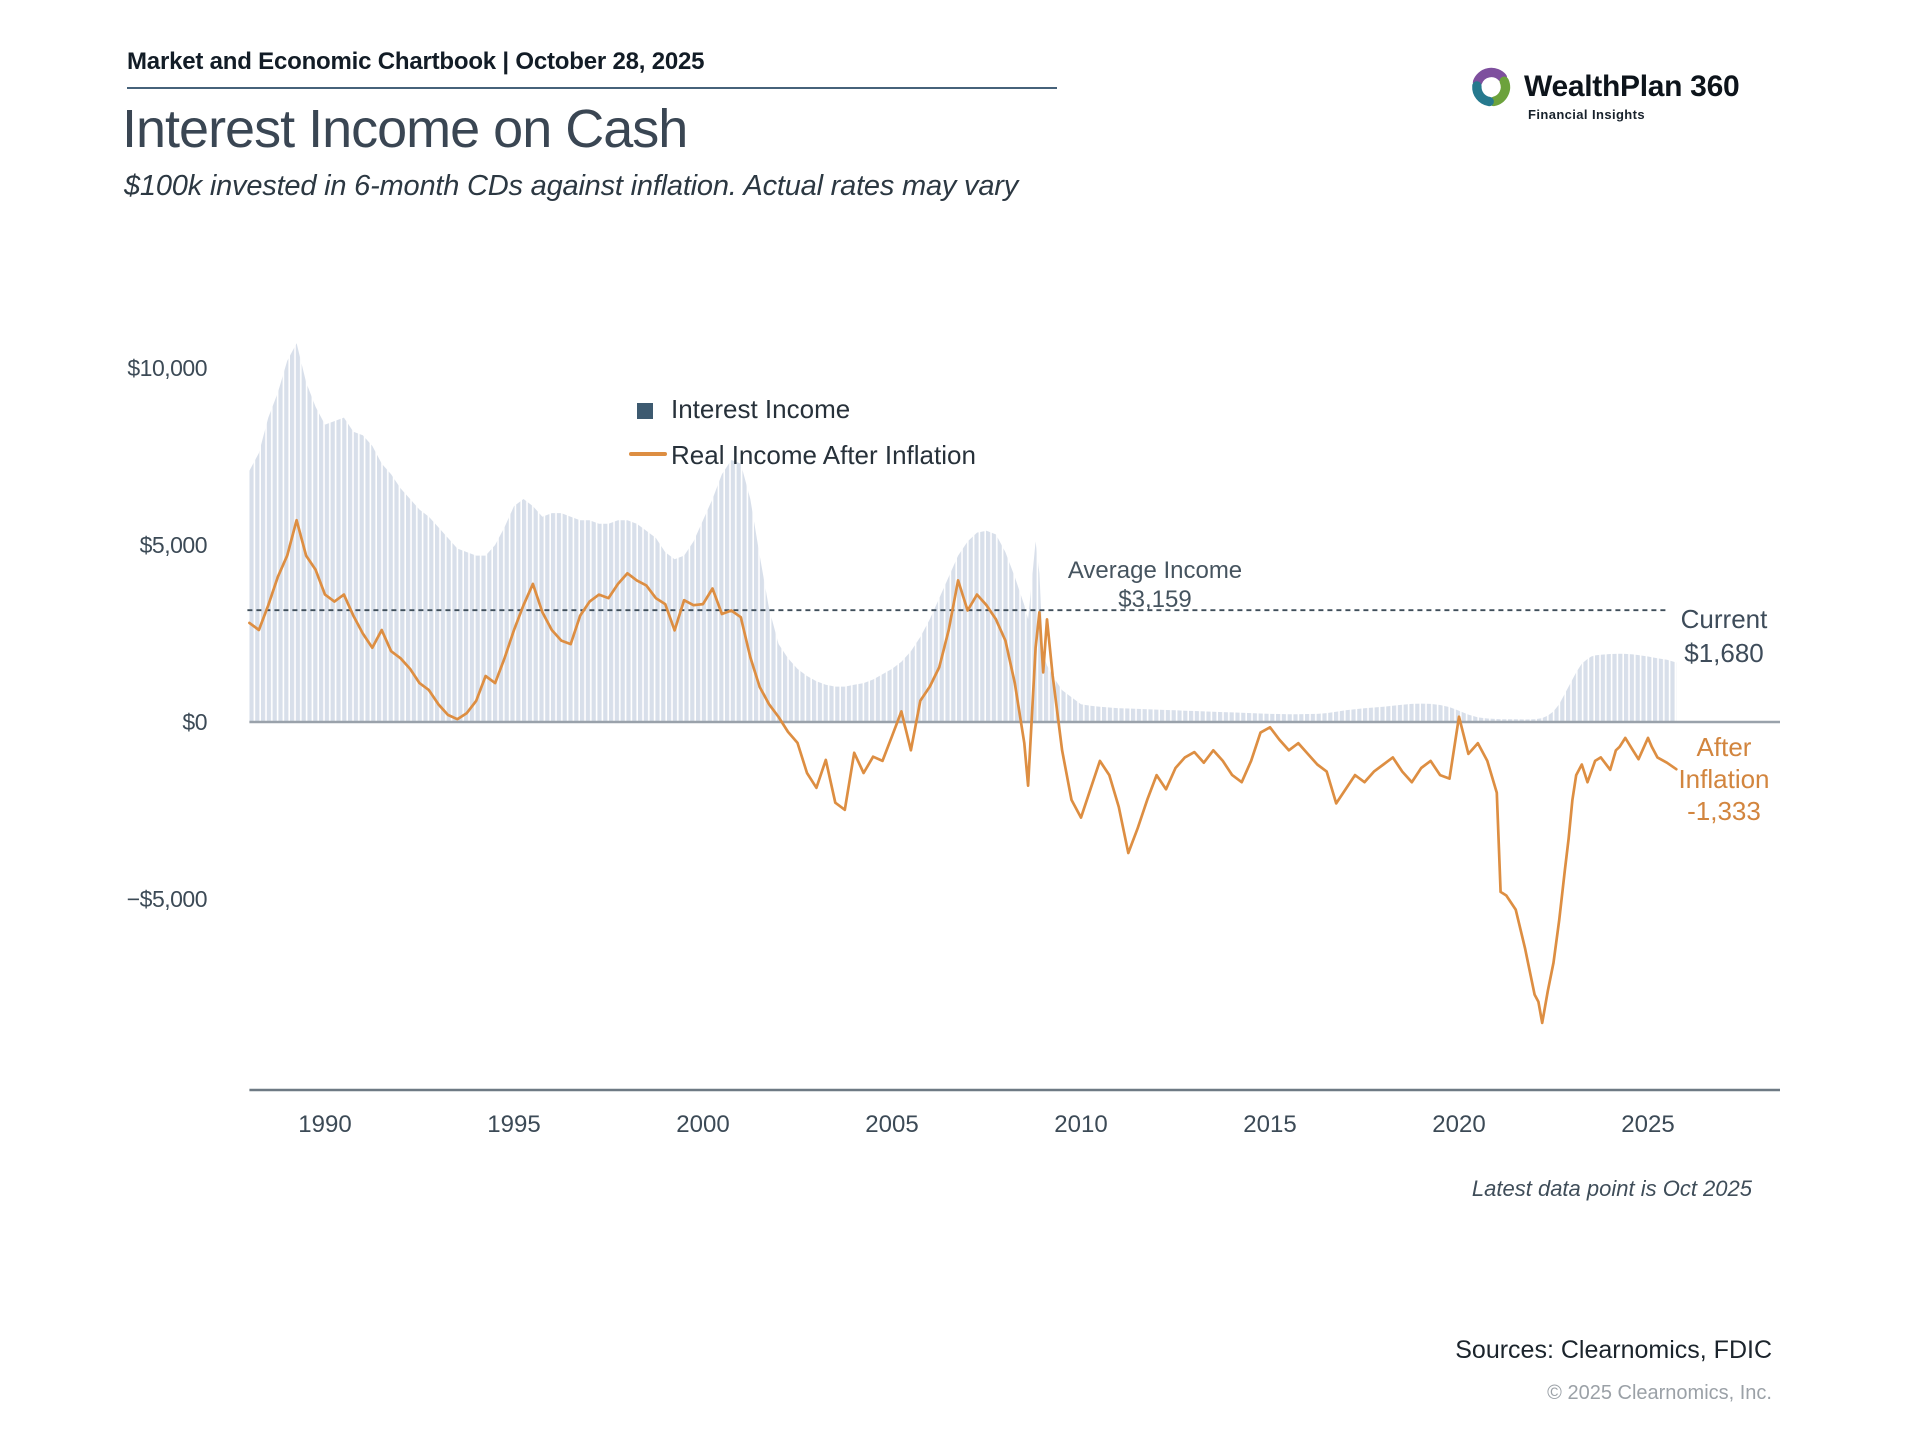  I want to click on brand-tagline: Financial Insights, so click(1586, 114).